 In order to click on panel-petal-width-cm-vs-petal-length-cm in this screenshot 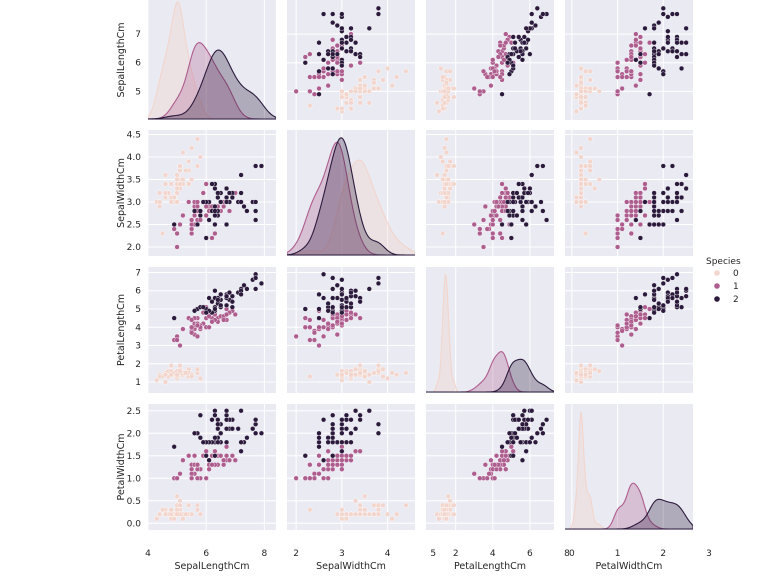, I will do `click(490, 467)`.